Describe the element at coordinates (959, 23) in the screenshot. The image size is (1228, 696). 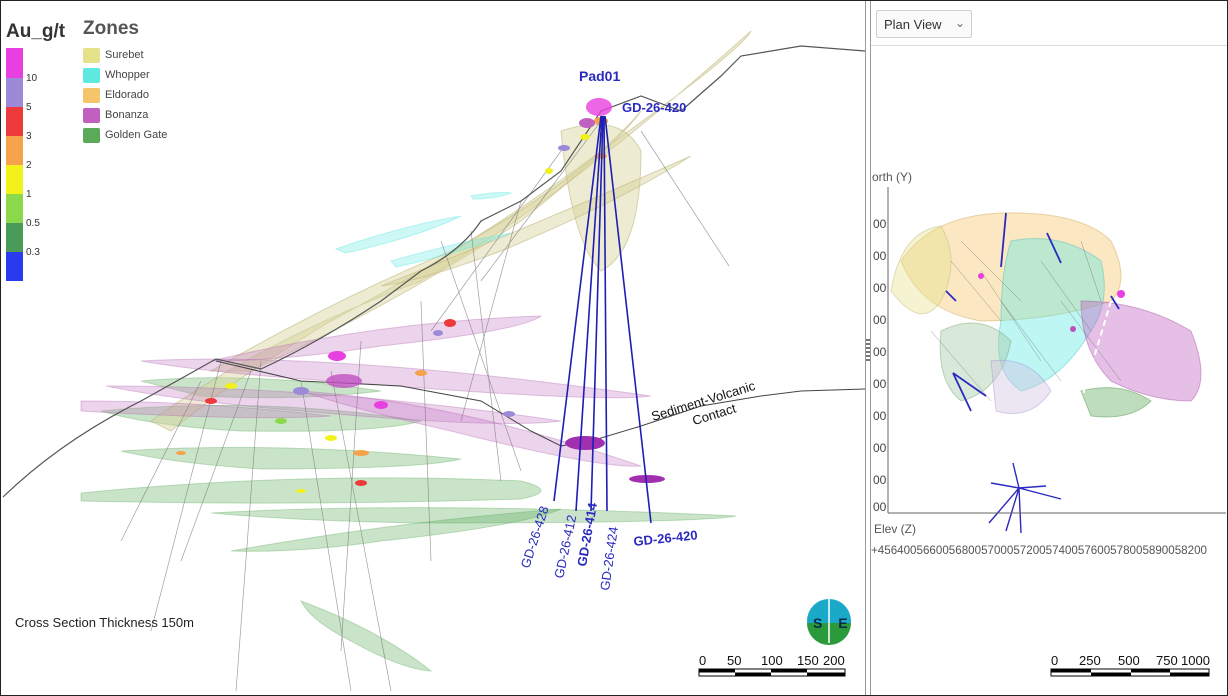
I see `chevron-down-icon: ⌄` at that location.